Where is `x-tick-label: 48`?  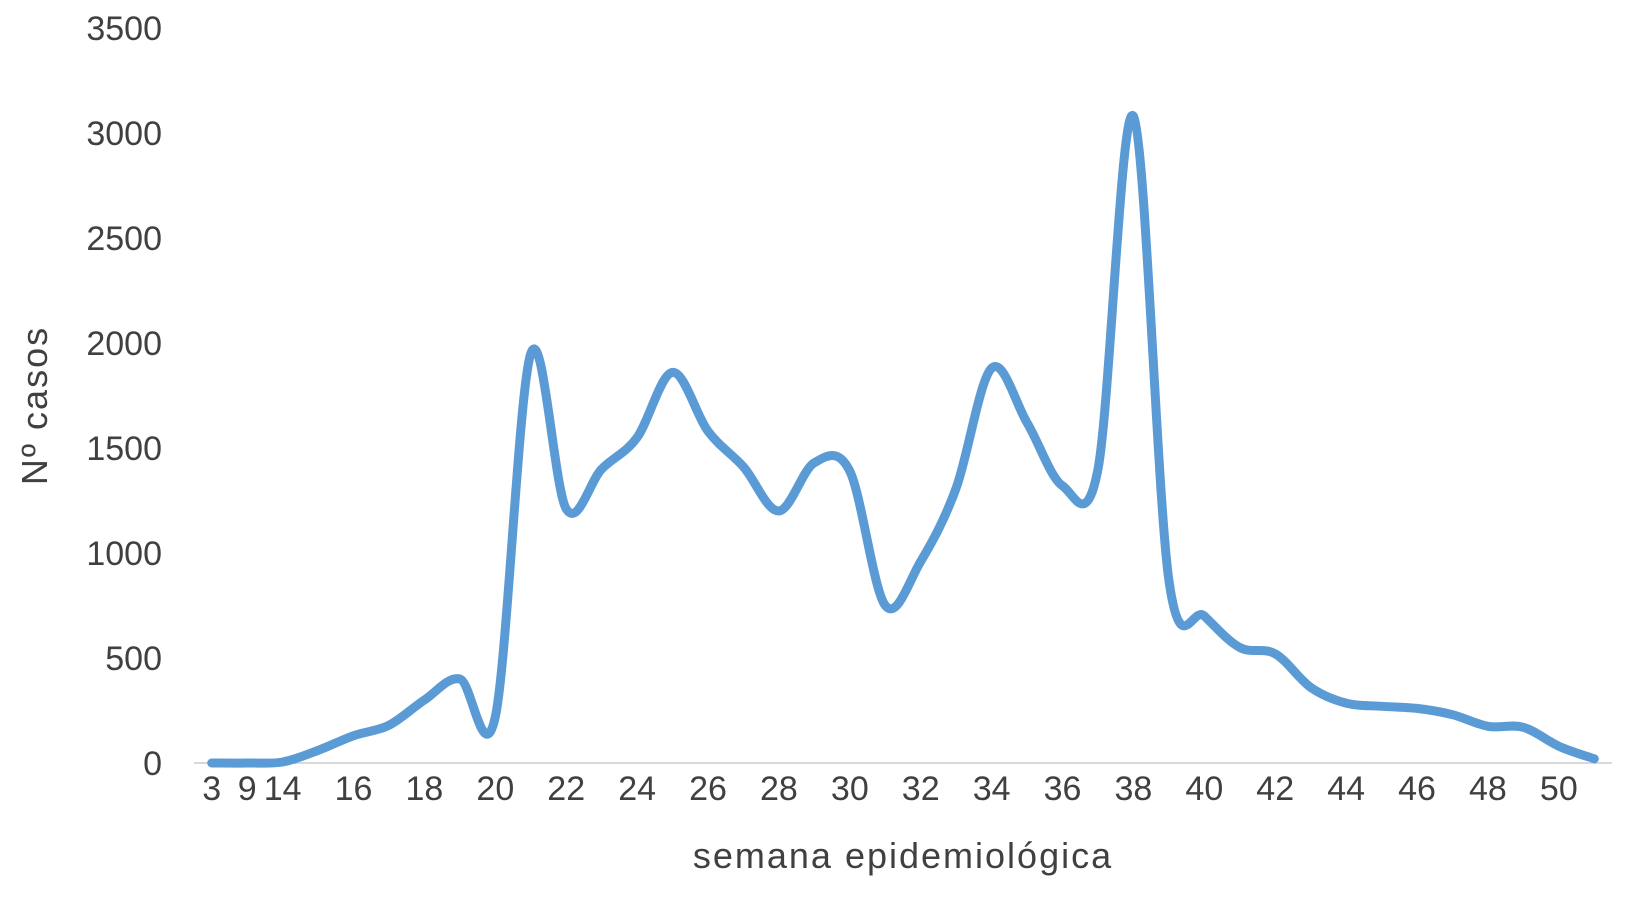
x-tick-label: 48 is located at coordinates (1488, 789).